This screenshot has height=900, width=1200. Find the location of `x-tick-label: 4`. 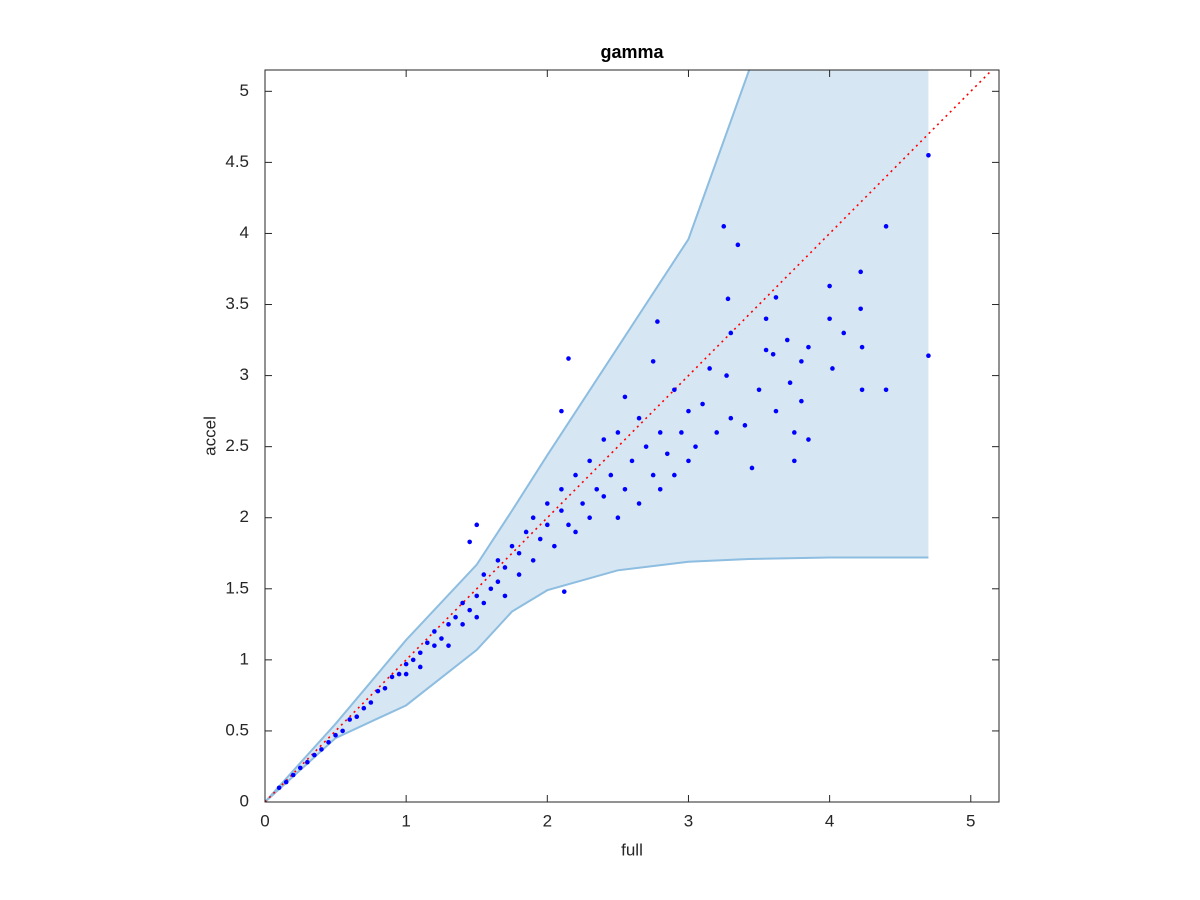

x-tick-label: 4 is located at coordinates (829, 820).